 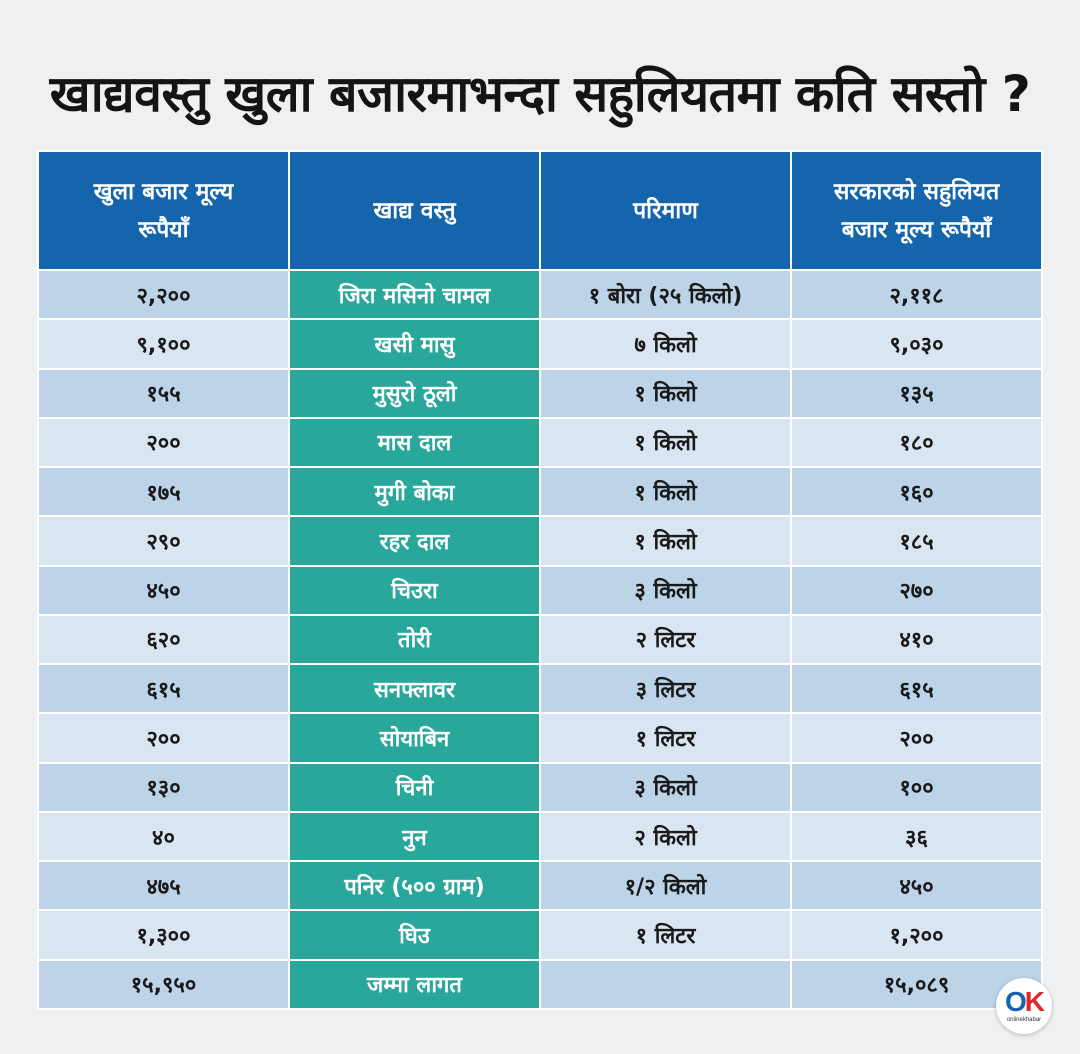 I want to click on cell-govt-price: १३५, so click(x=916, y=393).